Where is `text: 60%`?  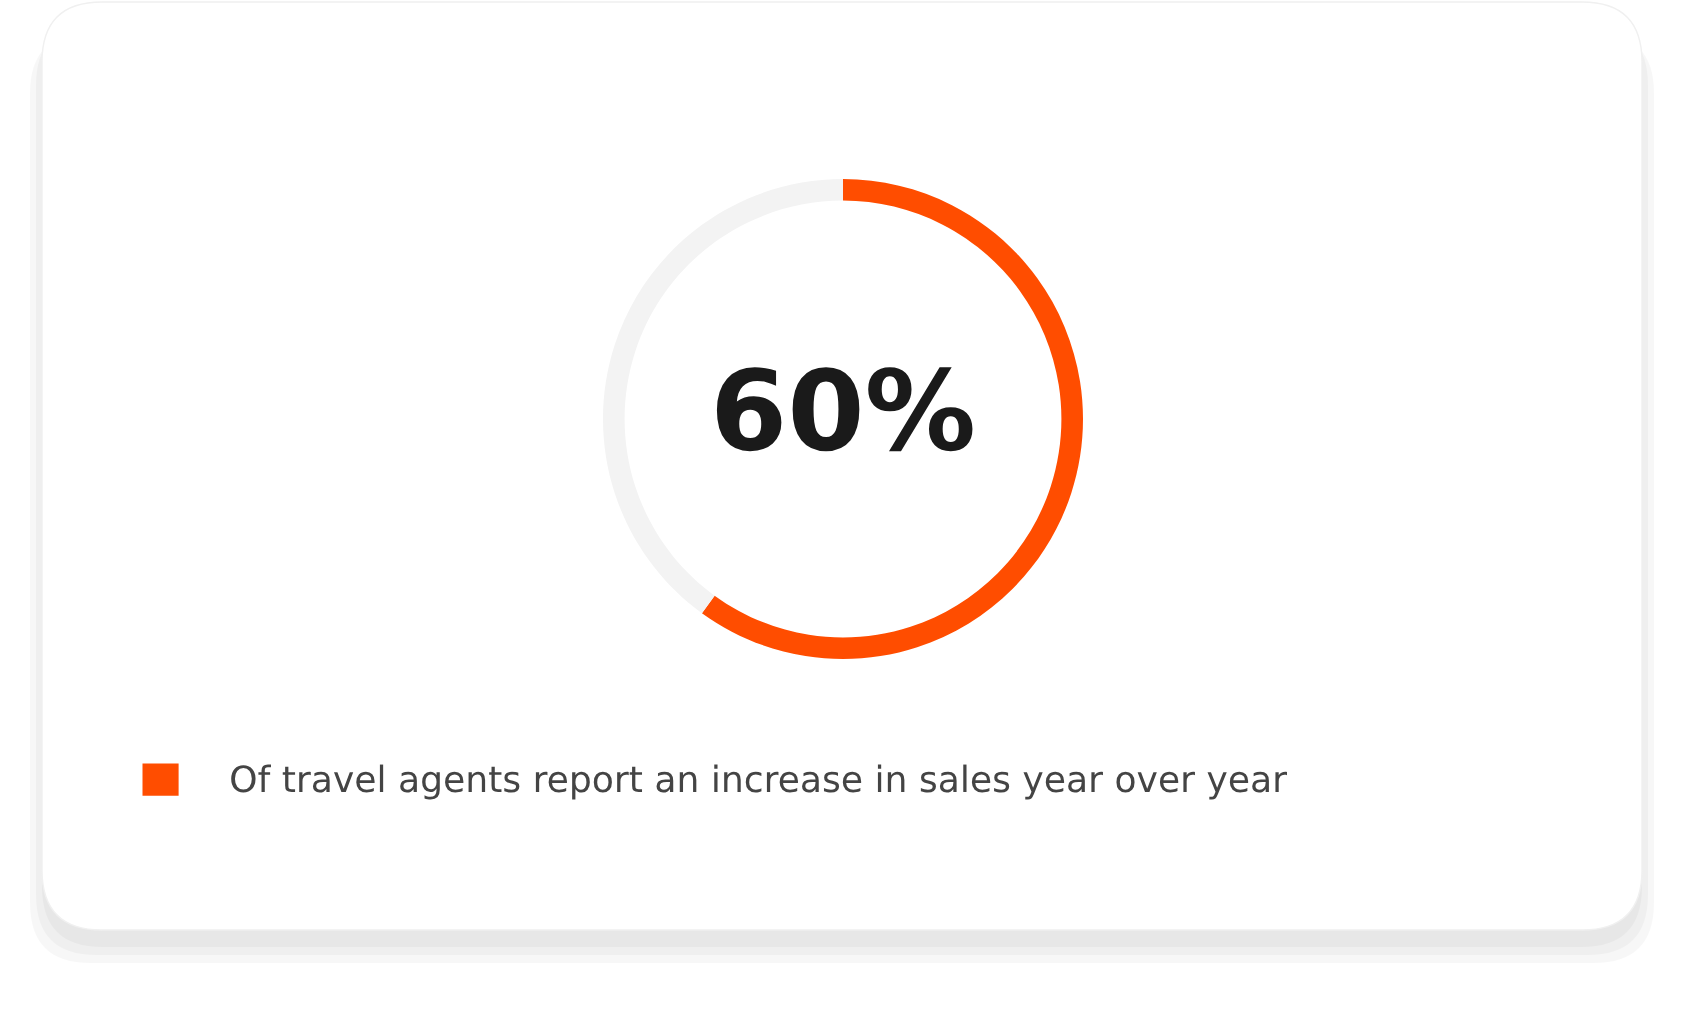 text: 60% is located at coordinates (844, 409).